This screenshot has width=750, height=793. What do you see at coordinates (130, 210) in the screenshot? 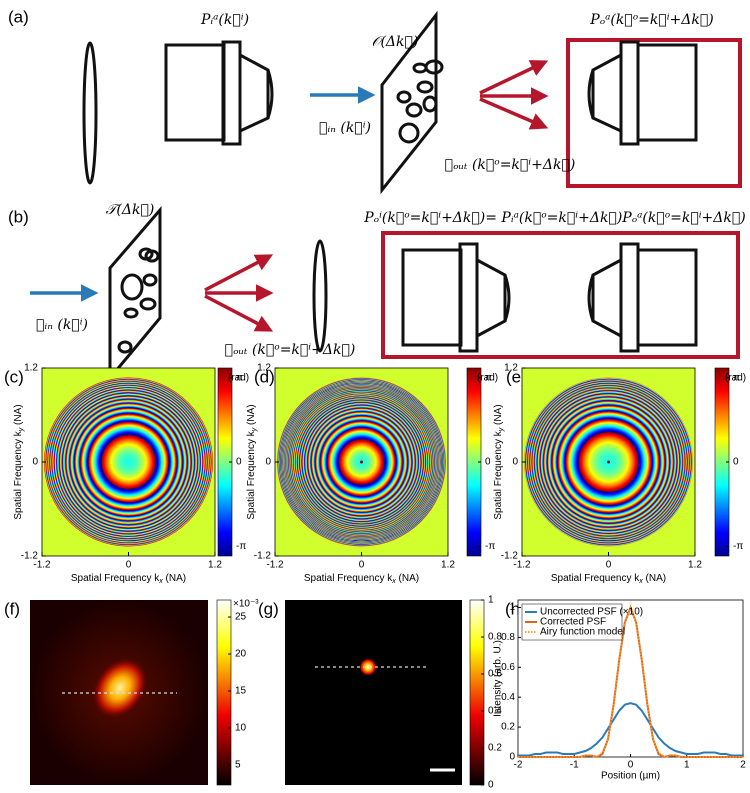
I see `transmission-label: 𝒯(Δk⃗)` at bounding box center [130, 210].